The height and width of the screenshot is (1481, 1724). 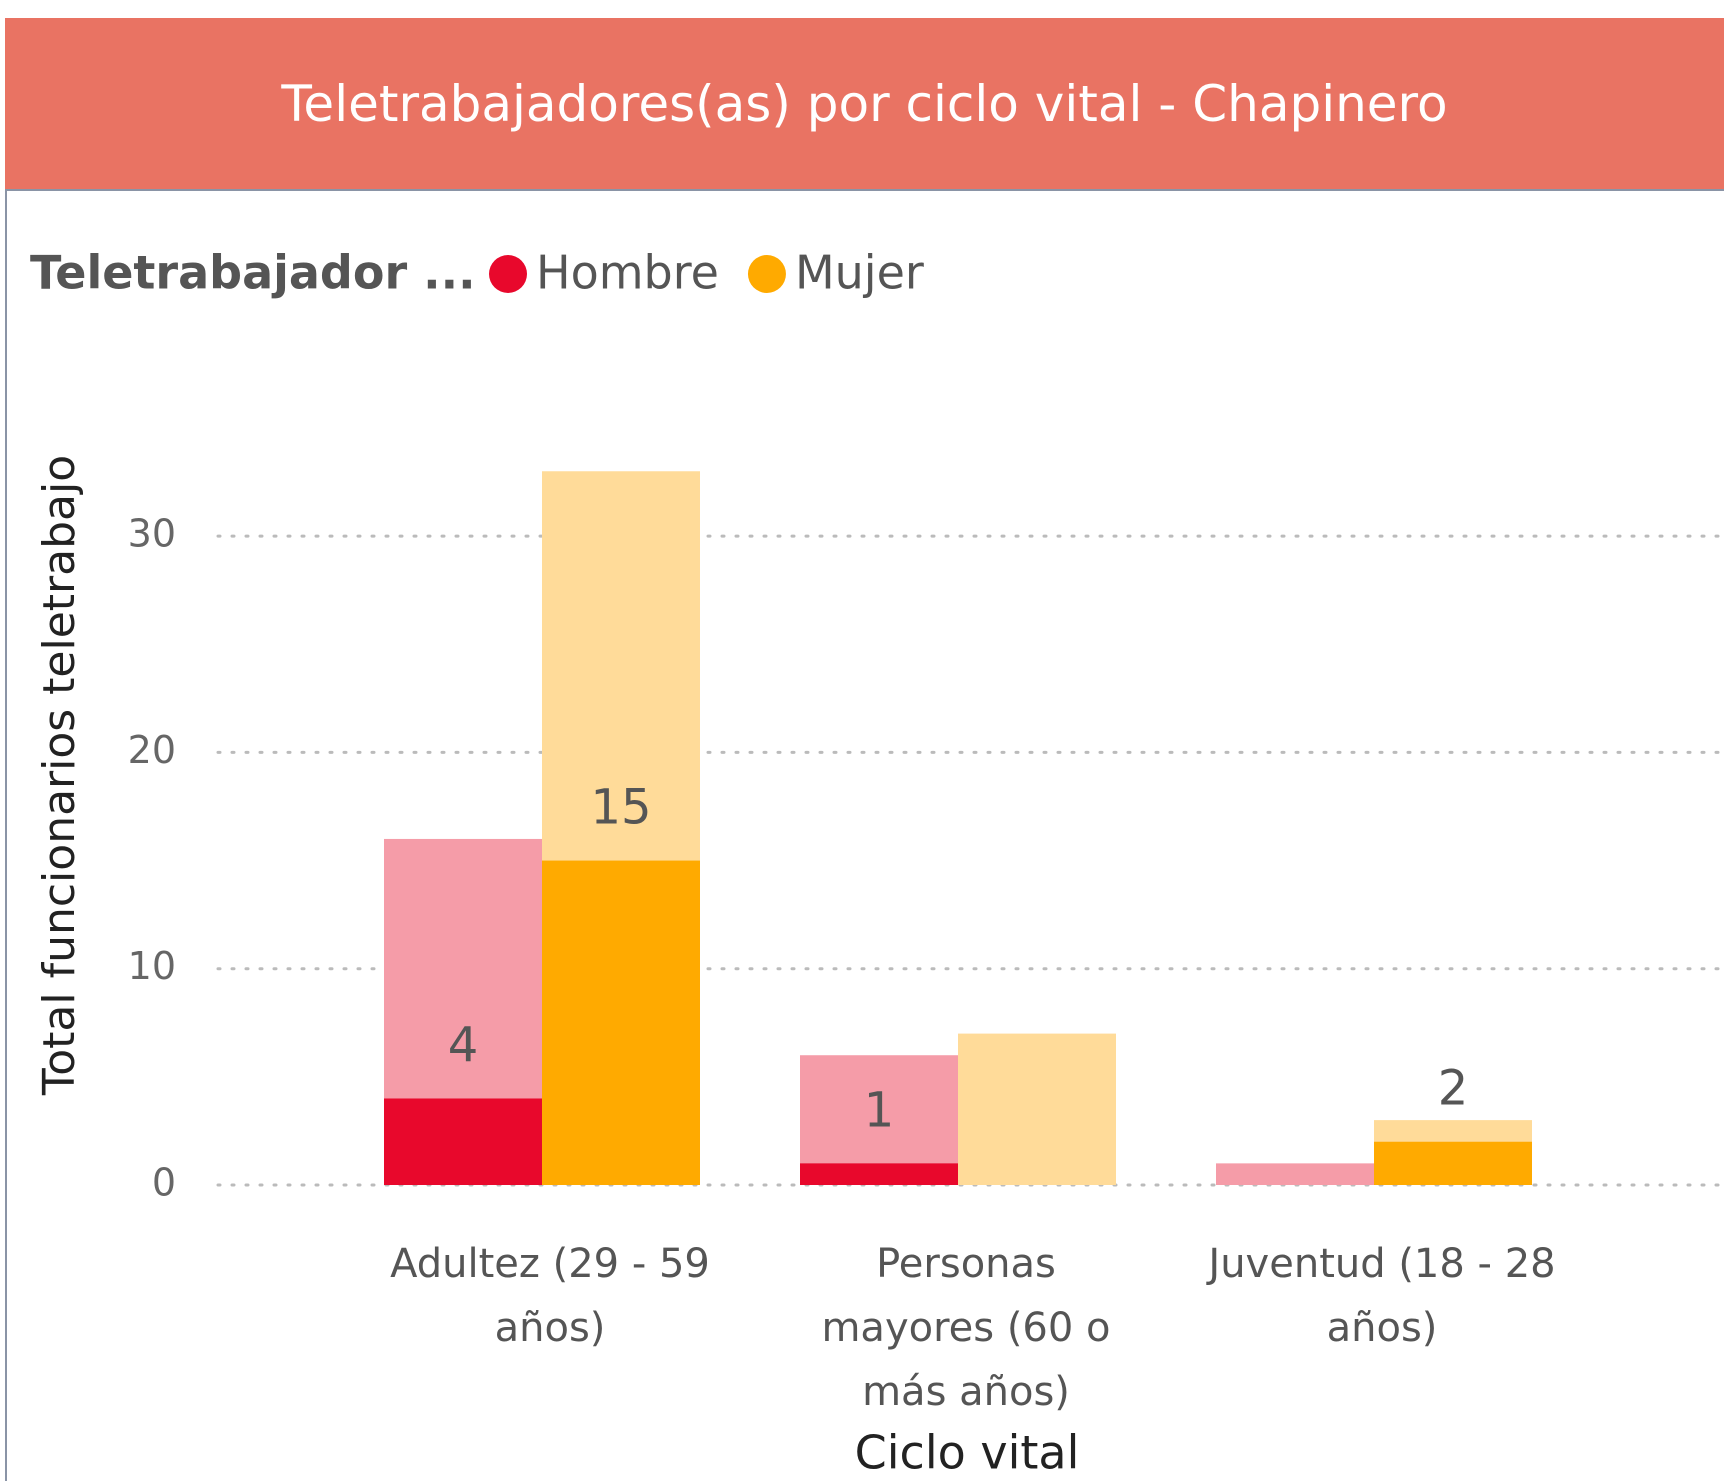 I want to click on data-label: 1, so click(x=879, y=1110).